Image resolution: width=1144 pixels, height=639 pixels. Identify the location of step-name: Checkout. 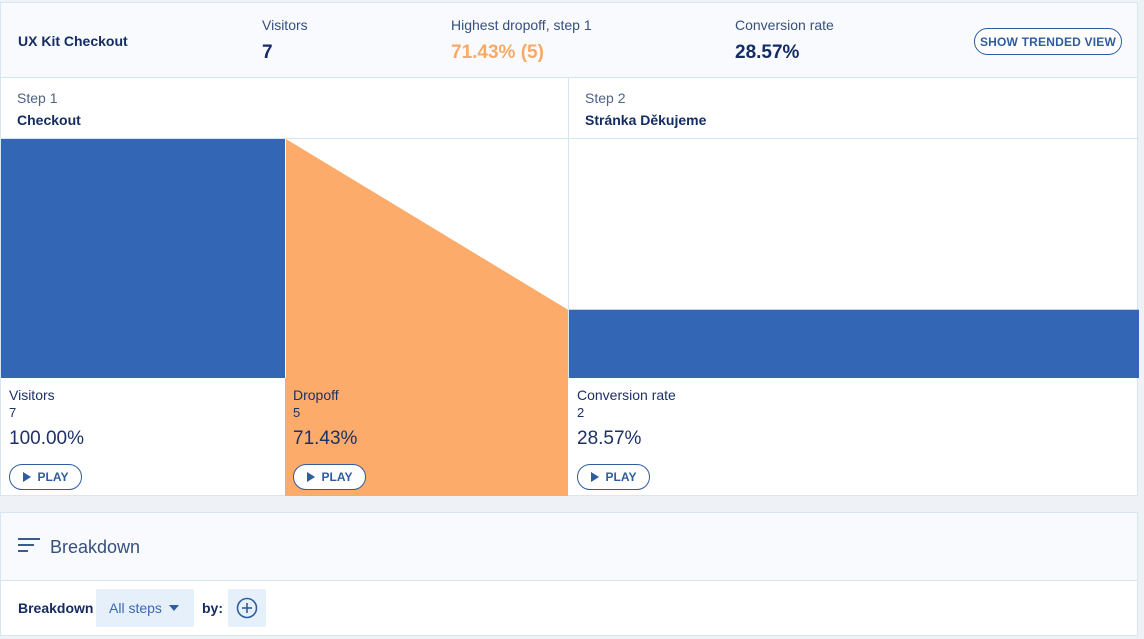
(49, 120).